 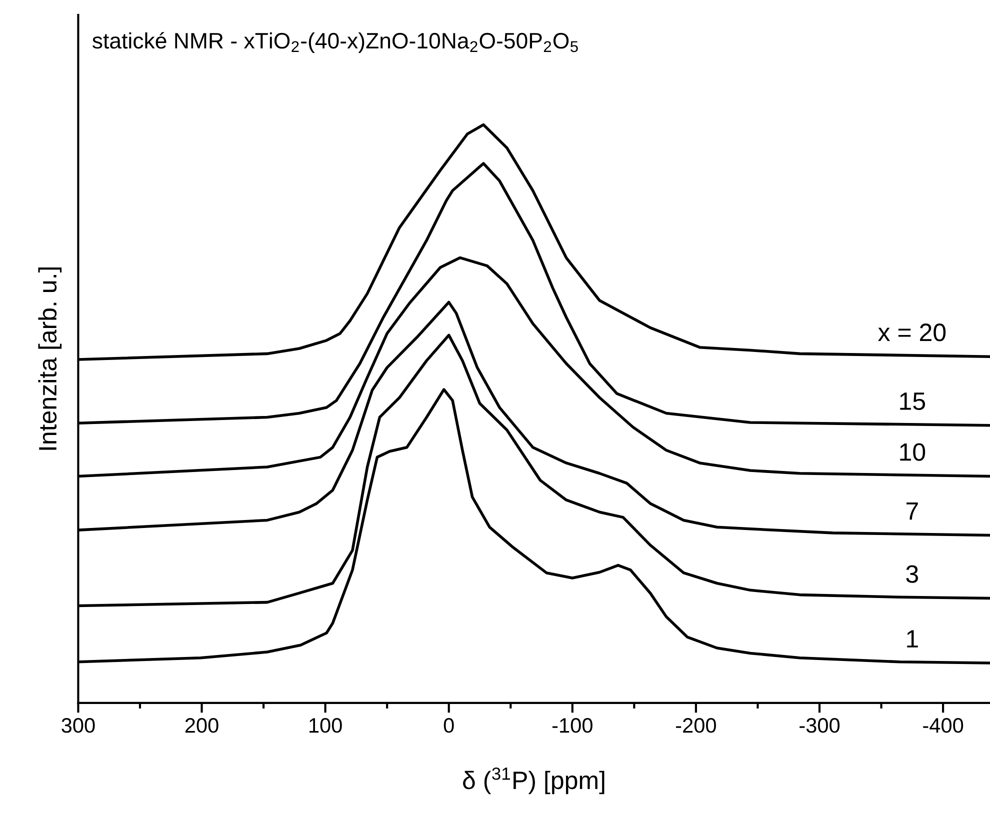 I want to click on x-tick-label: 200, so click(x=201, y=725).